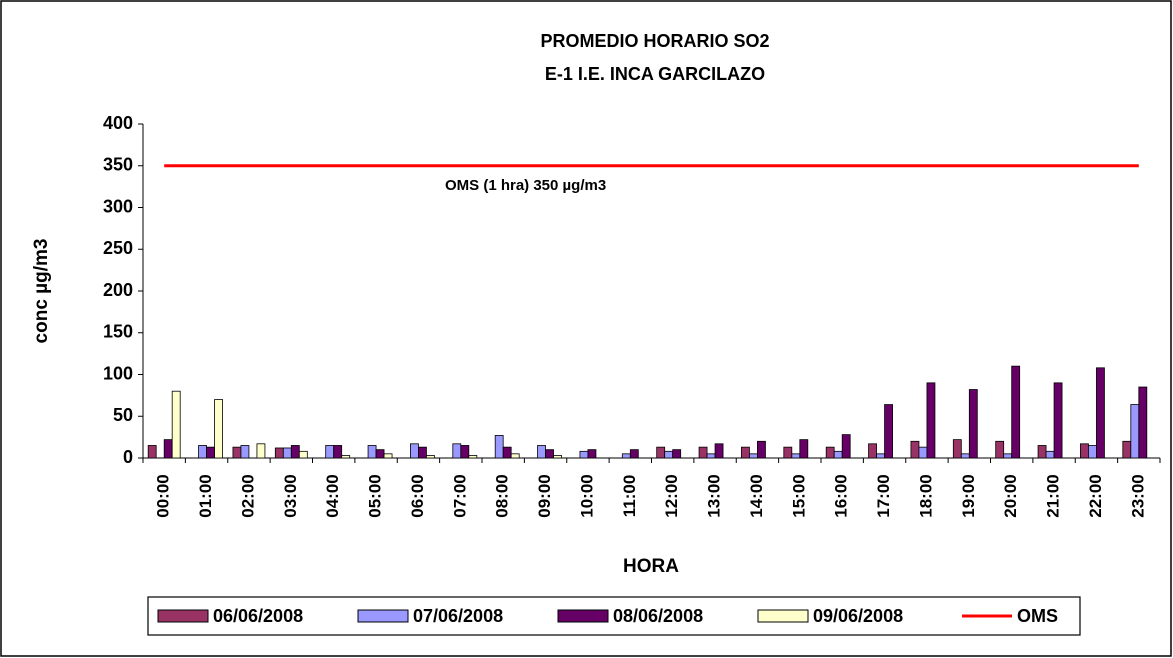 The height and width of the screenshot is (658, 1173). I want to click on x-tick-label: 19:00, so click(968, 495).